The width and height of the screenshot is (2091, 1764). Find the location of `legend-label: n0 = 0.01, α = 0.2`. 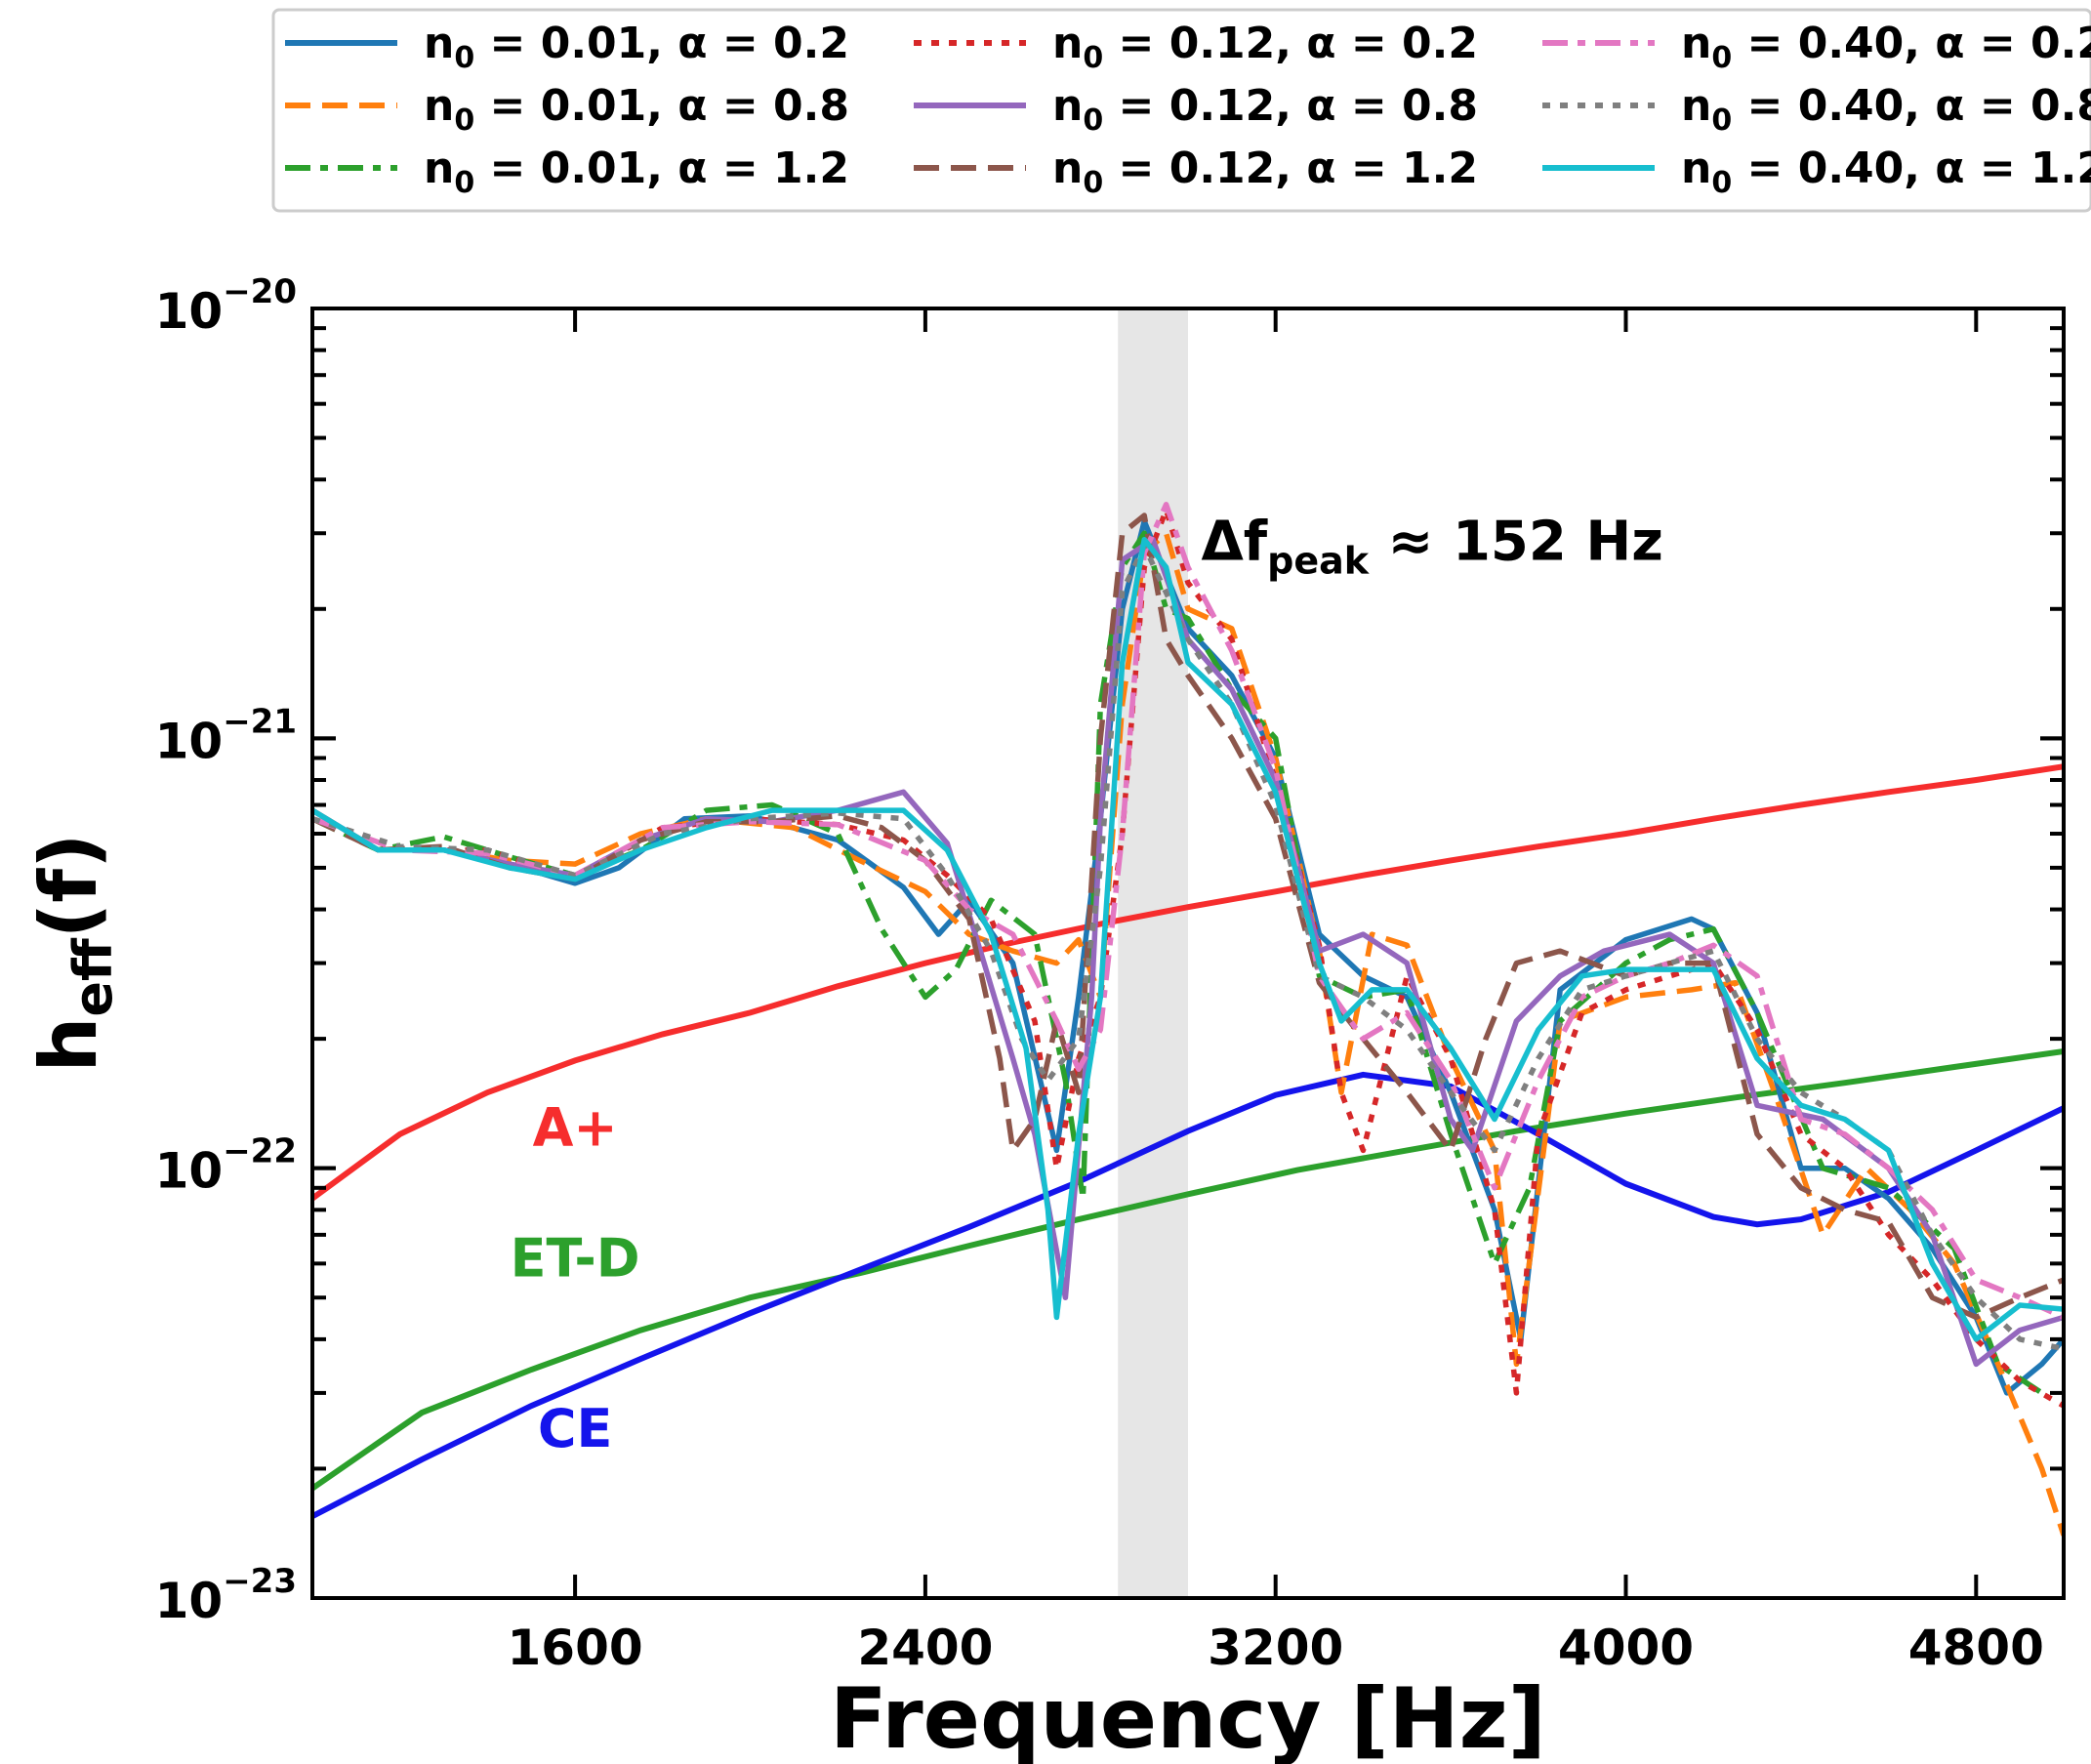

legend-label: n0 = 0.01, α = 0.2 is located at coordinates (636, 47).